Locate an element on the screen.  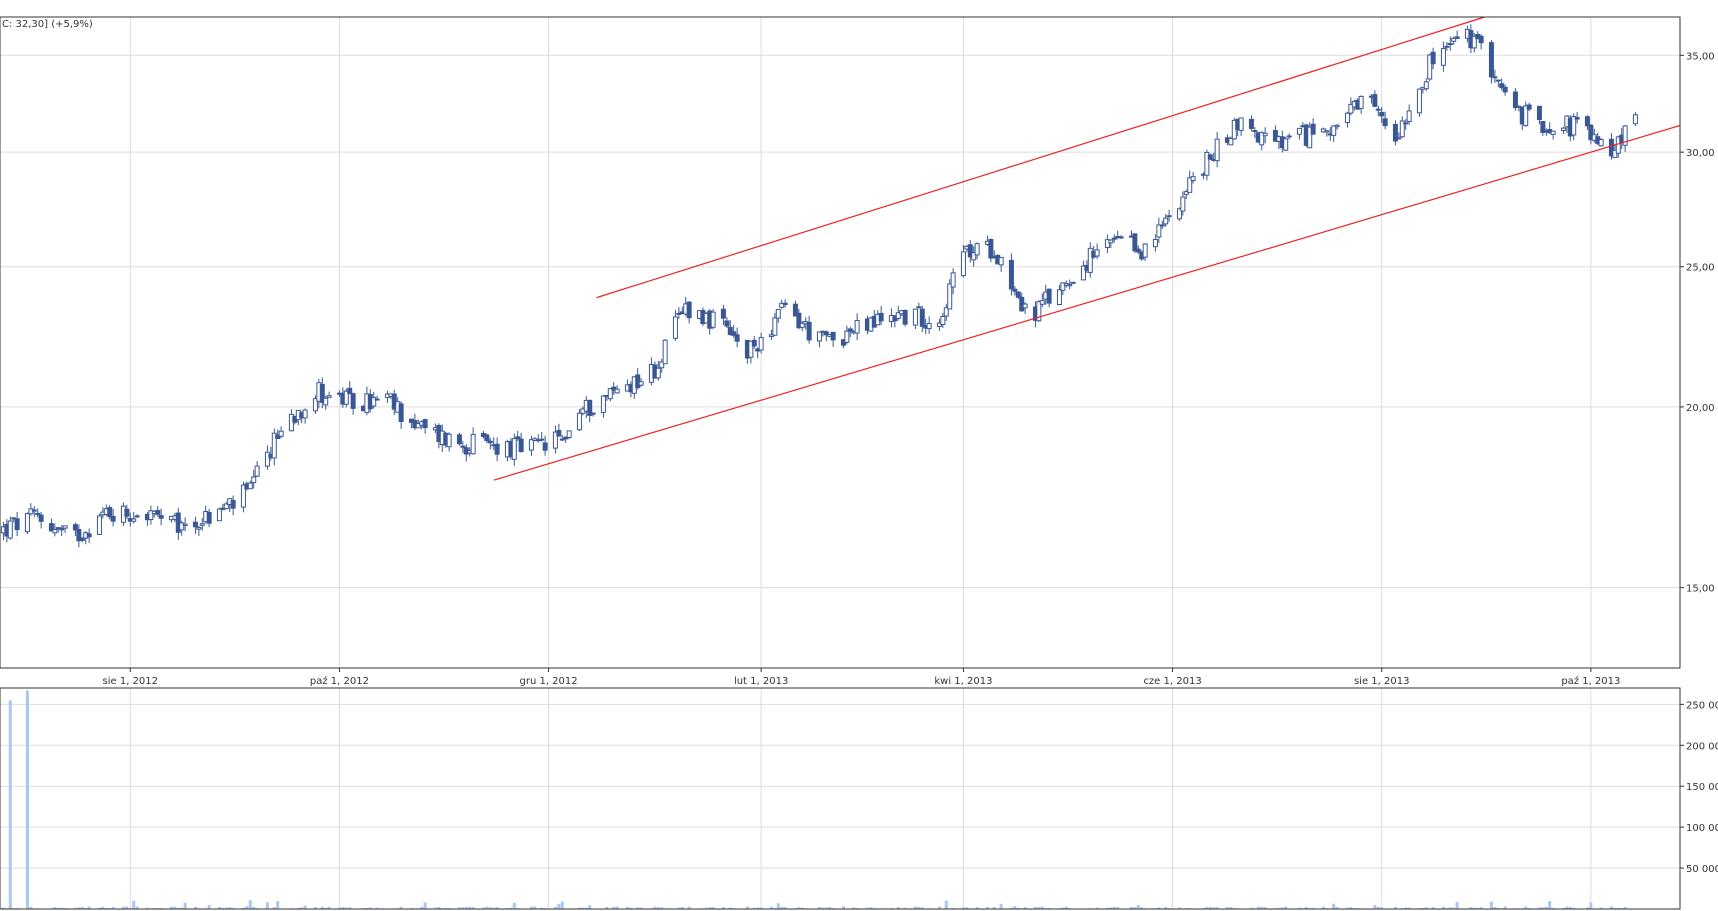
volume-tick-label: 200 000 is located at coordinates (1702, 746).